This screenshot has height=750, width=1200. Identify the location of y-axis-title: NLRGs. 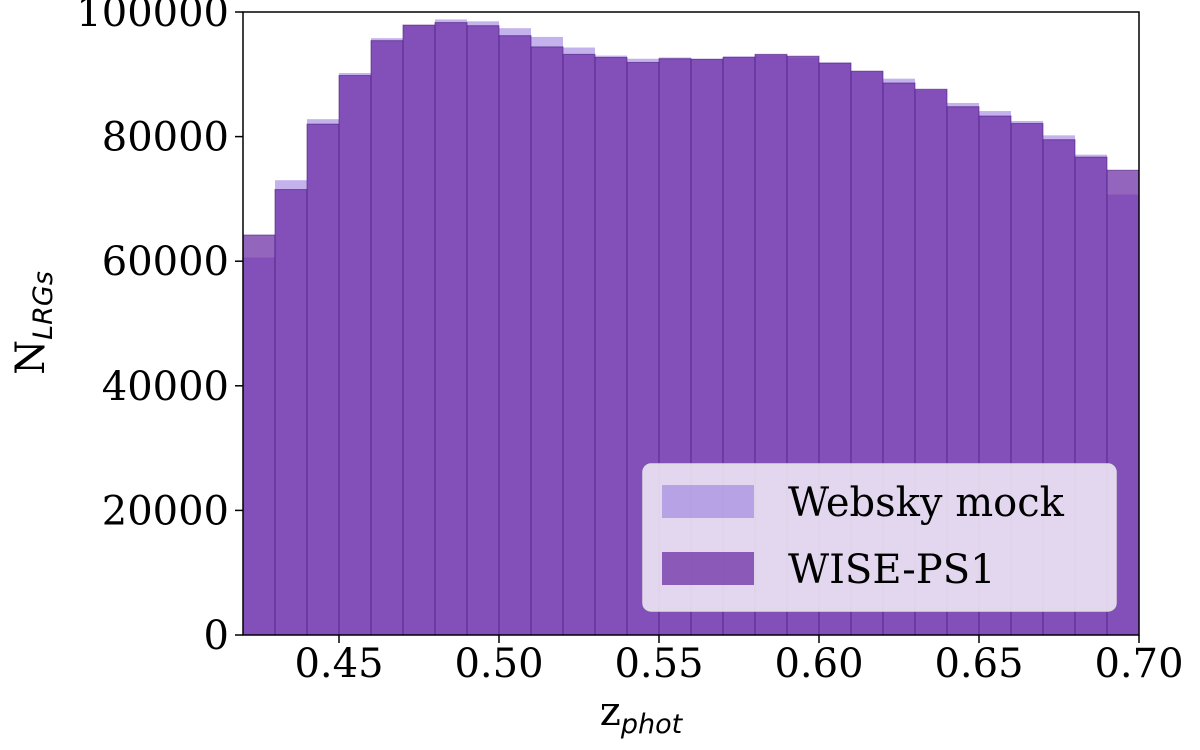
(33, 323).